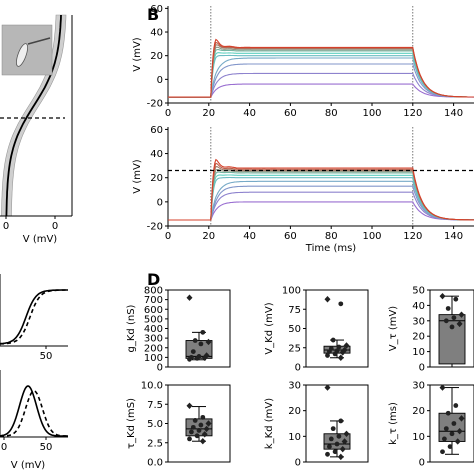 This screenshot has height=474, width=474. What do you see at coordinates (22, 55) in the screenshot?
I see `a-inset-cell` at bounding box center [22, 55].